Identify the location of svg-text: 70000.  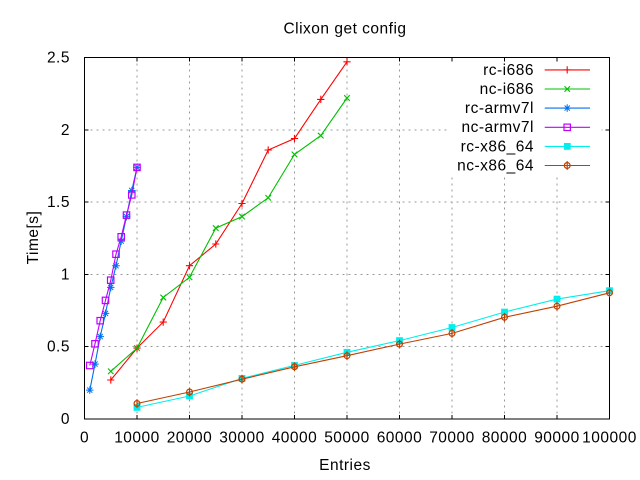
(452, 438).